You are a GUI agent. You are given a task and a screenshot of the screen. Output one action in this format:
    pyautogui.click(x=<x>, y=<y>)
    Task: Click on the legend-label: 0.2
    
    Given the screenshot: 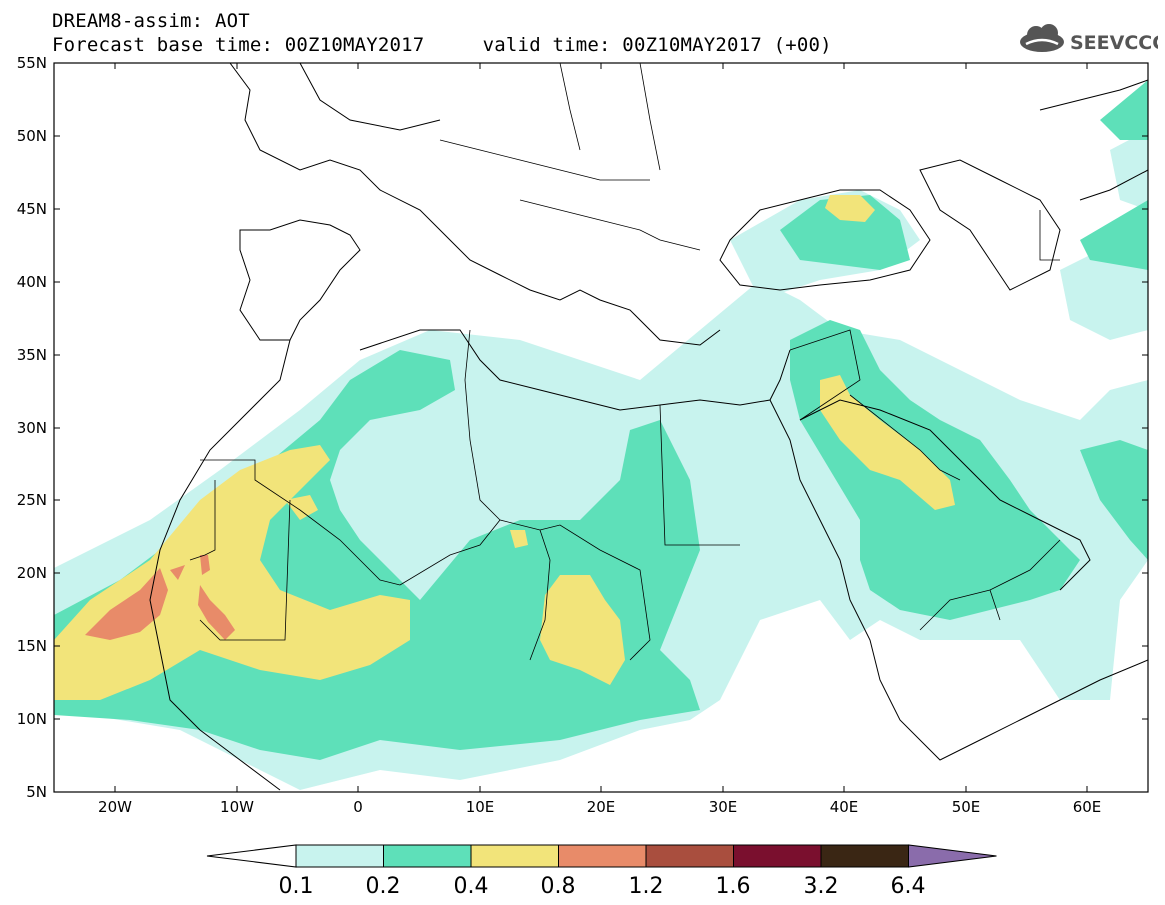 What is the action you would take?
    pyautogui.click(x=383, y=886)
    